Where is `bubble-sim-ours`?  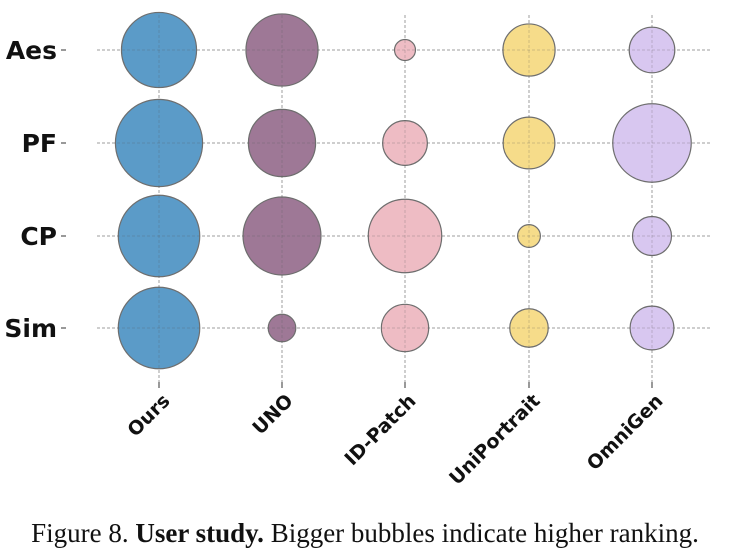 bubble-sim-ours is located at coordinates (159, 328).